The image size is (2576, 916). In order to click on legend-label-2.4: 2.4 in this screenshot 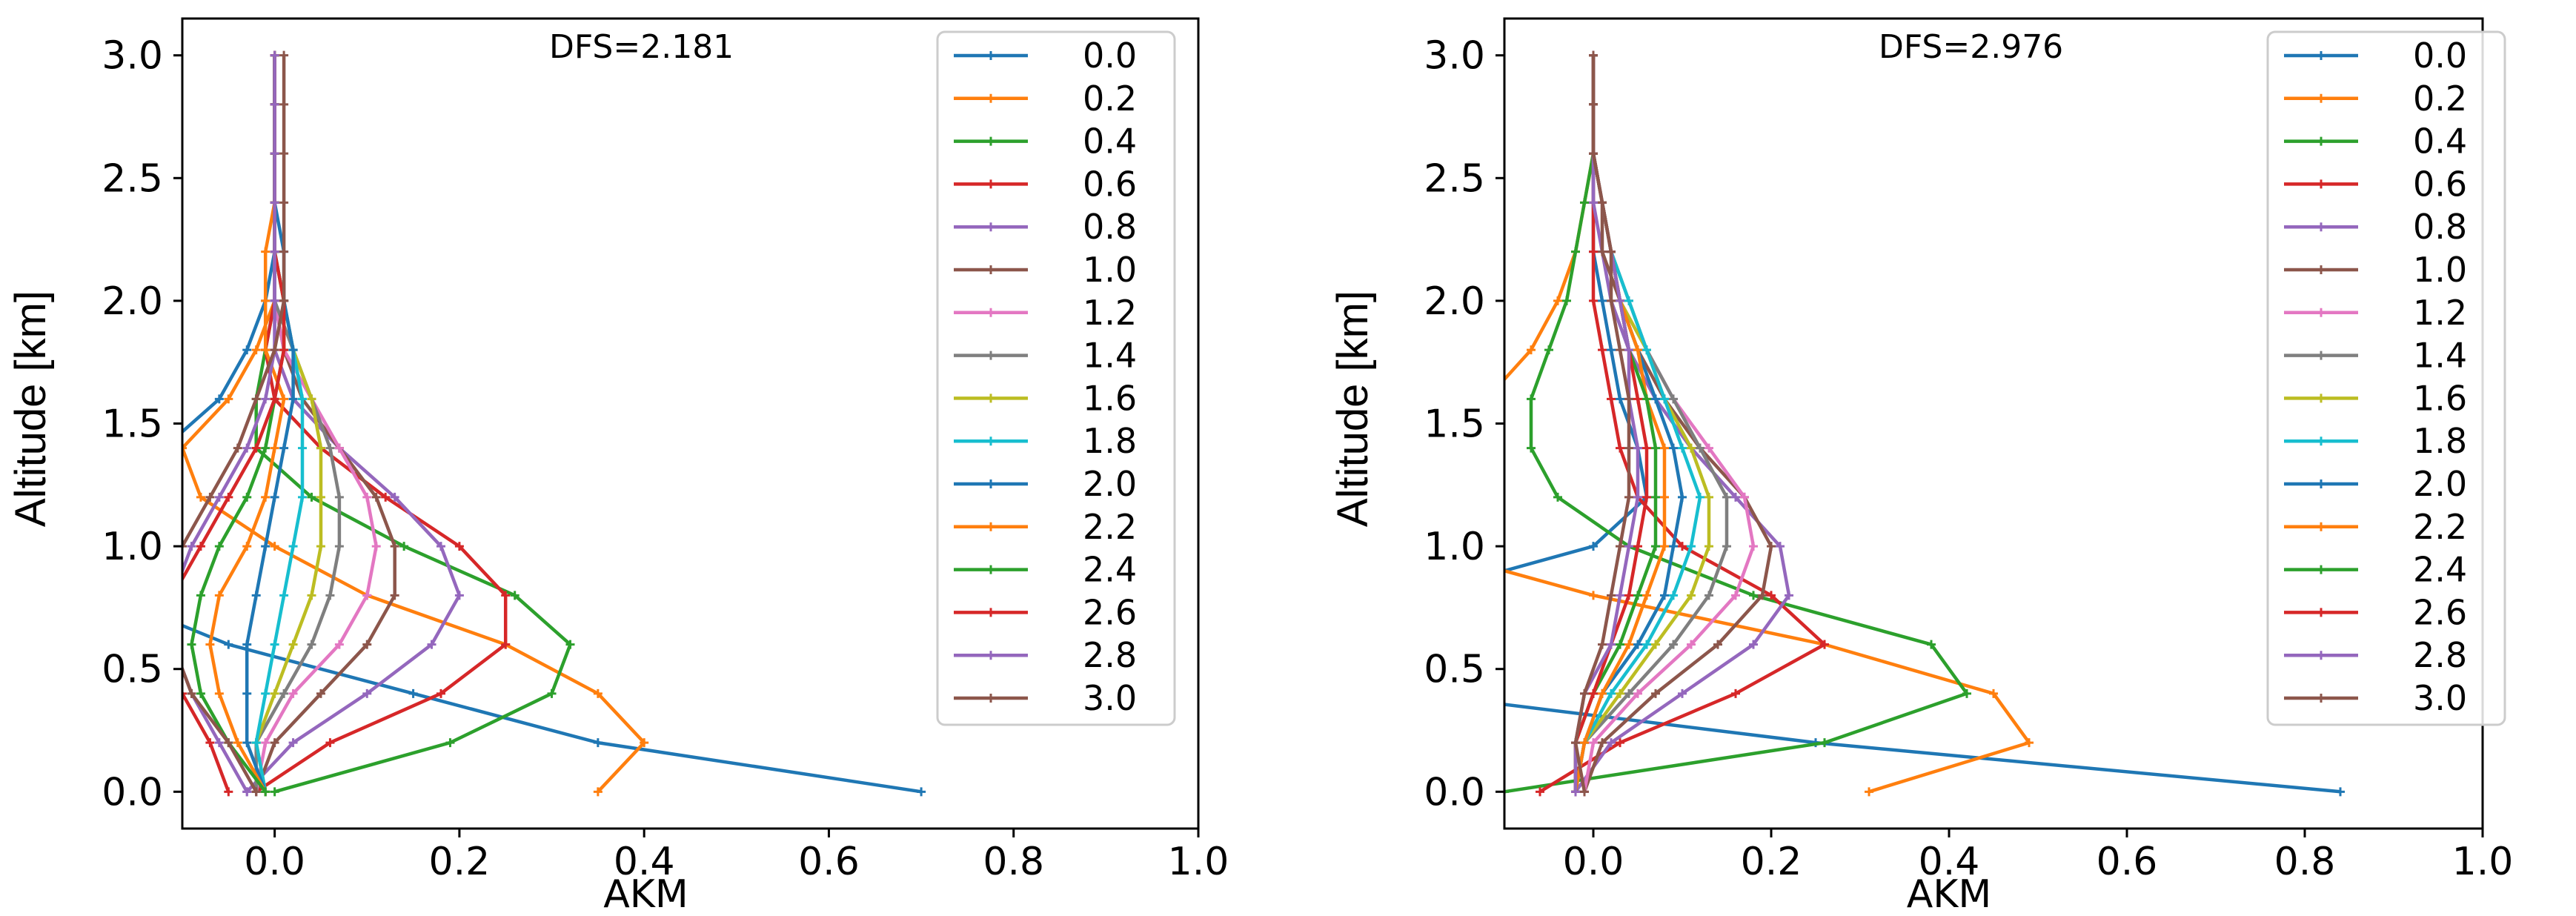, I will do `click(1110, 570)`.